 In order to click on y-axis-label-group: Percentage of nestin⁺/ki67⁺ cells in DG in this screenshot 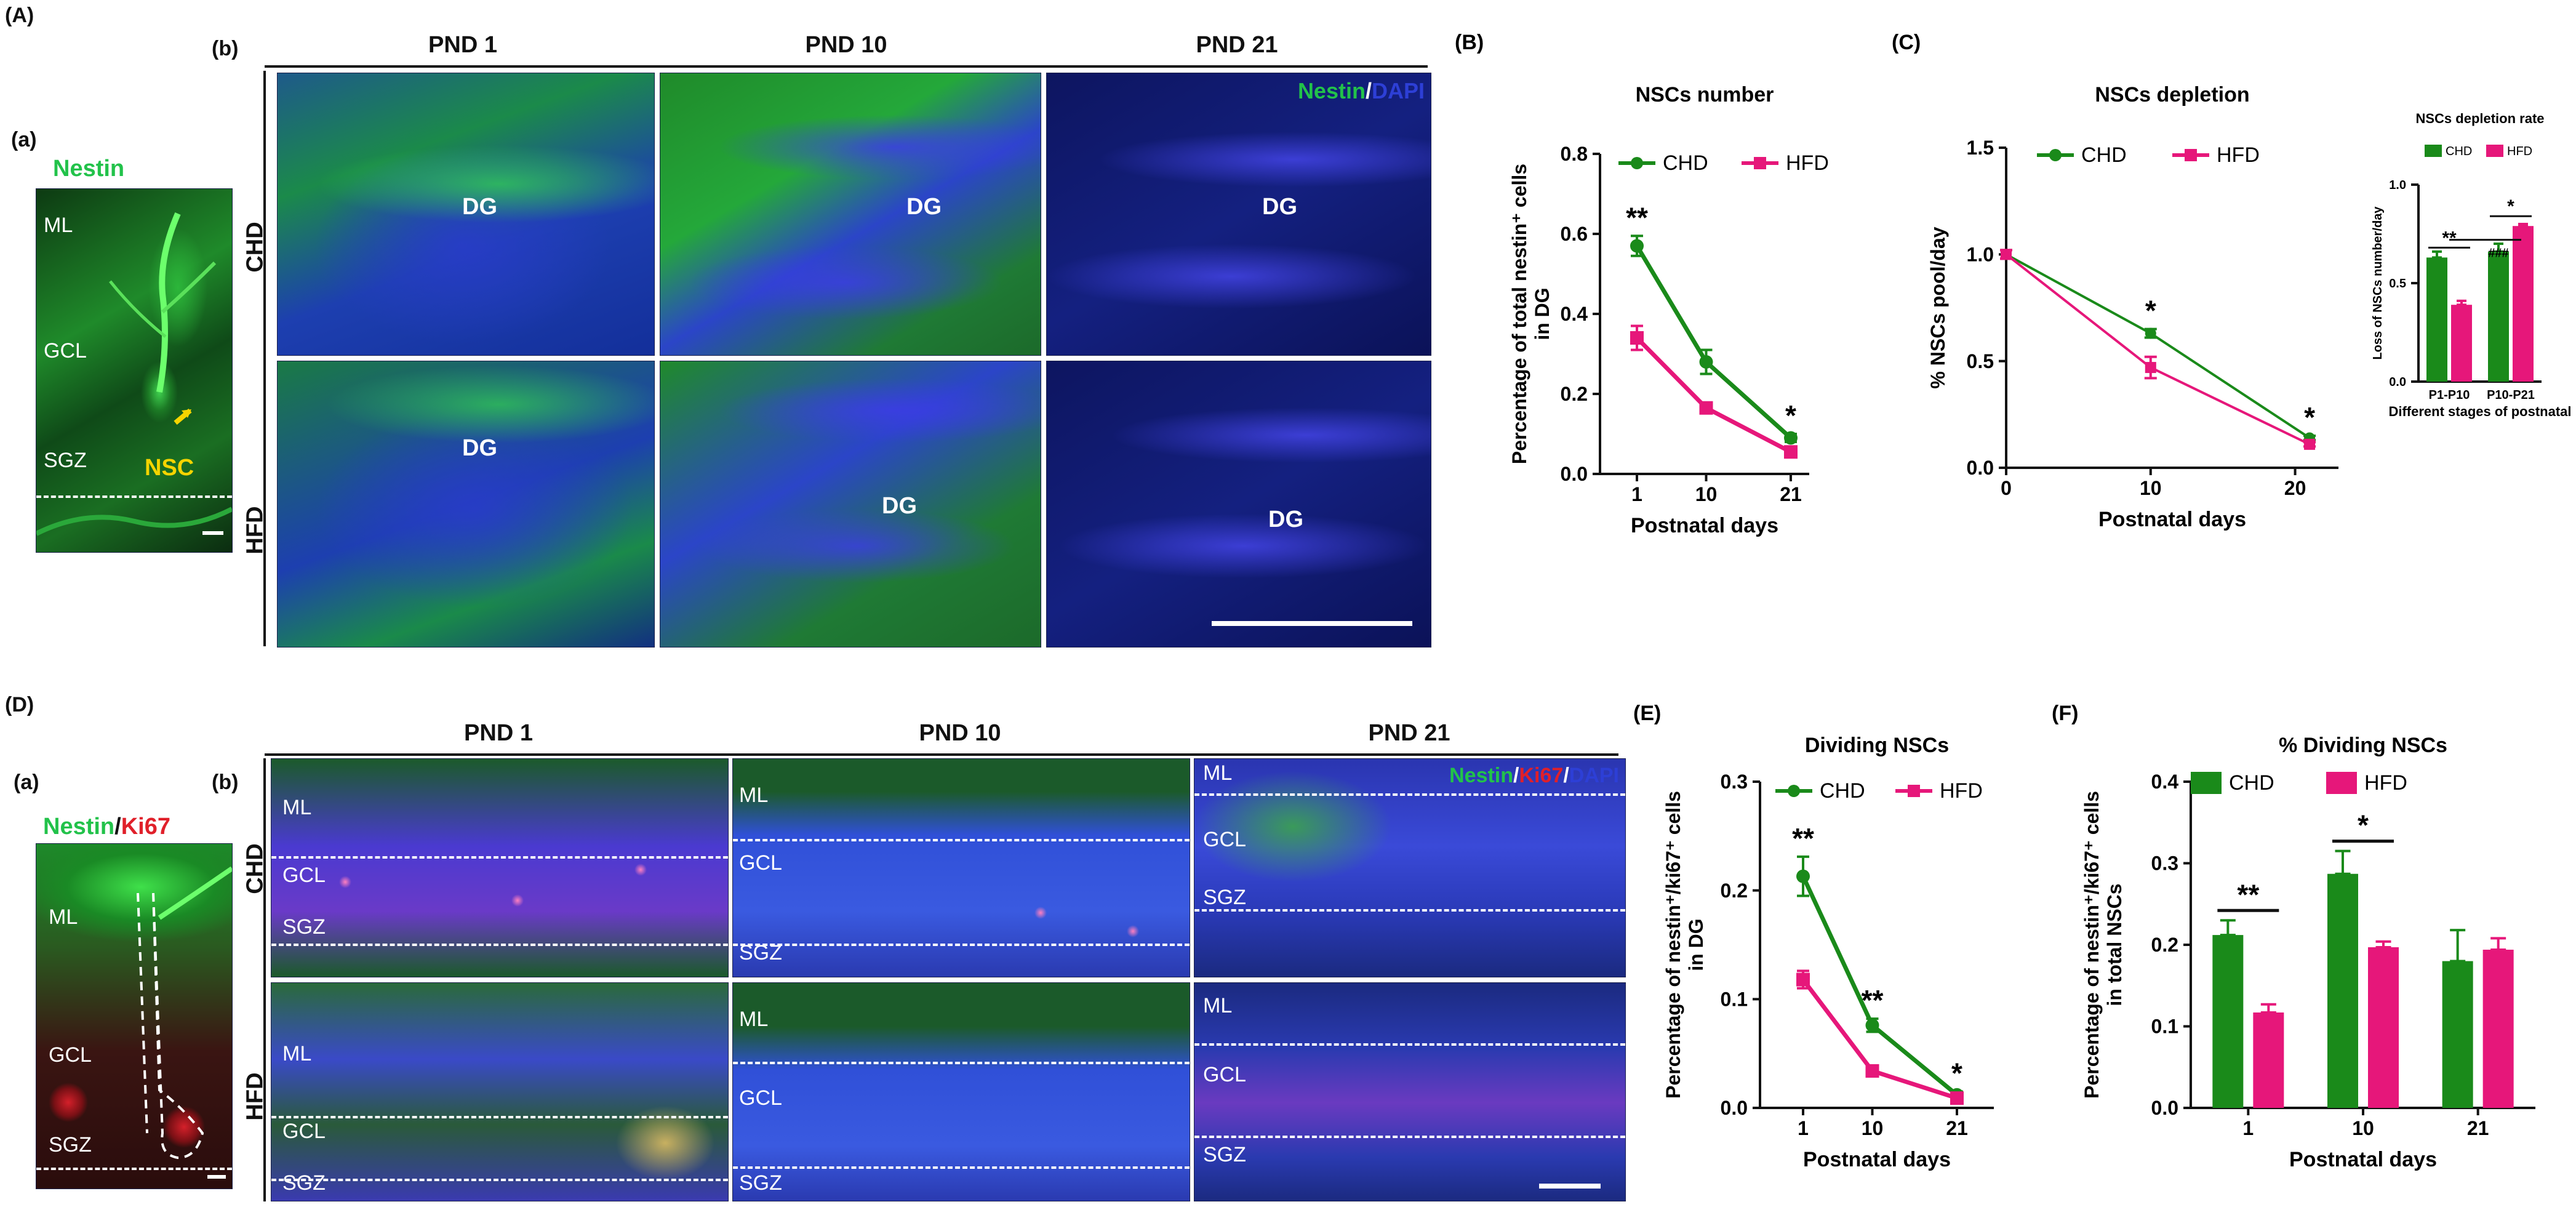, I will do `click(1684, 945)`.